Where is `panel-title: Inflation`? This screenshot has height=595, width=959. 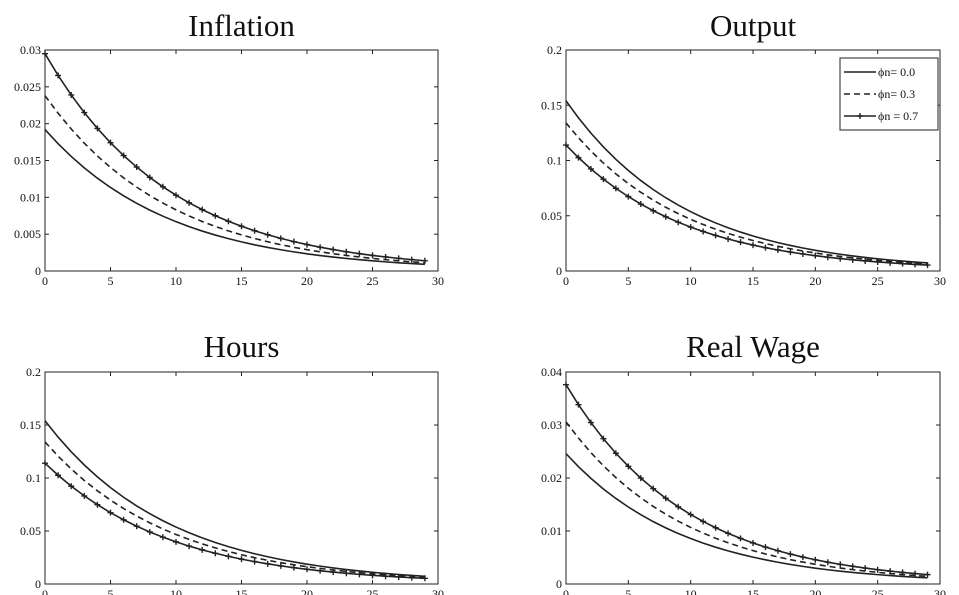 panel-title: Inflation is located at coordinates (241, 25).